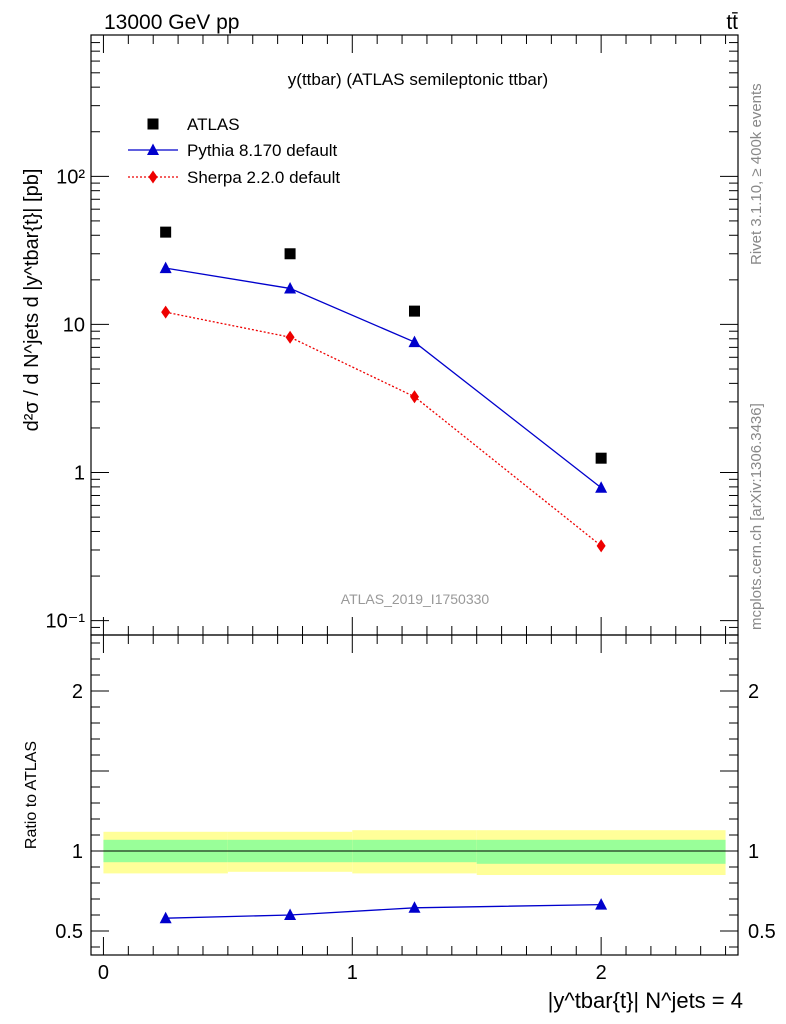 Image resolution: width=786 pixels, height=1024 pixels. I want to click on main-y-tick-label: 10⁻¹, so click(66, 622).